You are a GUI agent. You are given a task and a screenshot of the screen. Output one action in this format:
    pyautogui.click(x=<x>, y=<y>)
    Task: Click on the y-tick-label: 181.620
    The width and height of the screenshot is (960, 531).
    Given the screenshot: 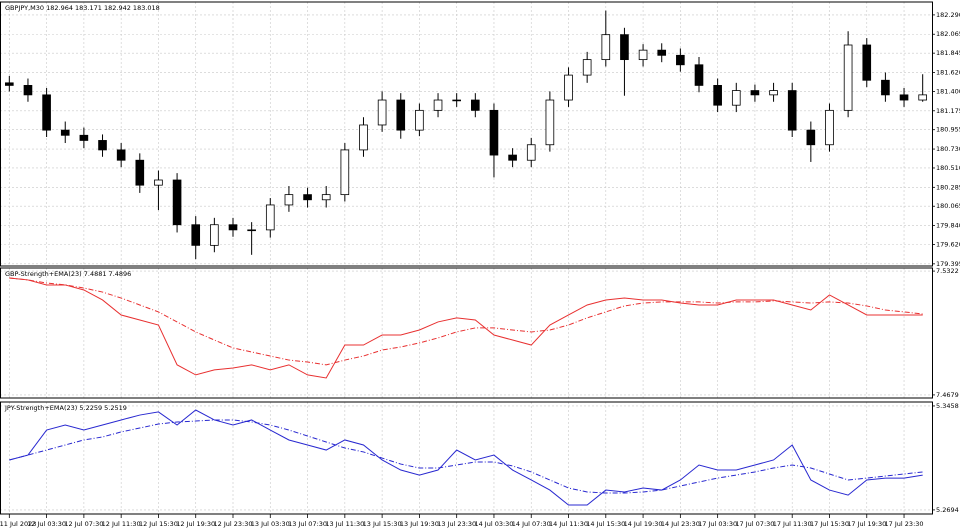 What is the action you would take?
    pyautogui.click(x=948, y=73)
    